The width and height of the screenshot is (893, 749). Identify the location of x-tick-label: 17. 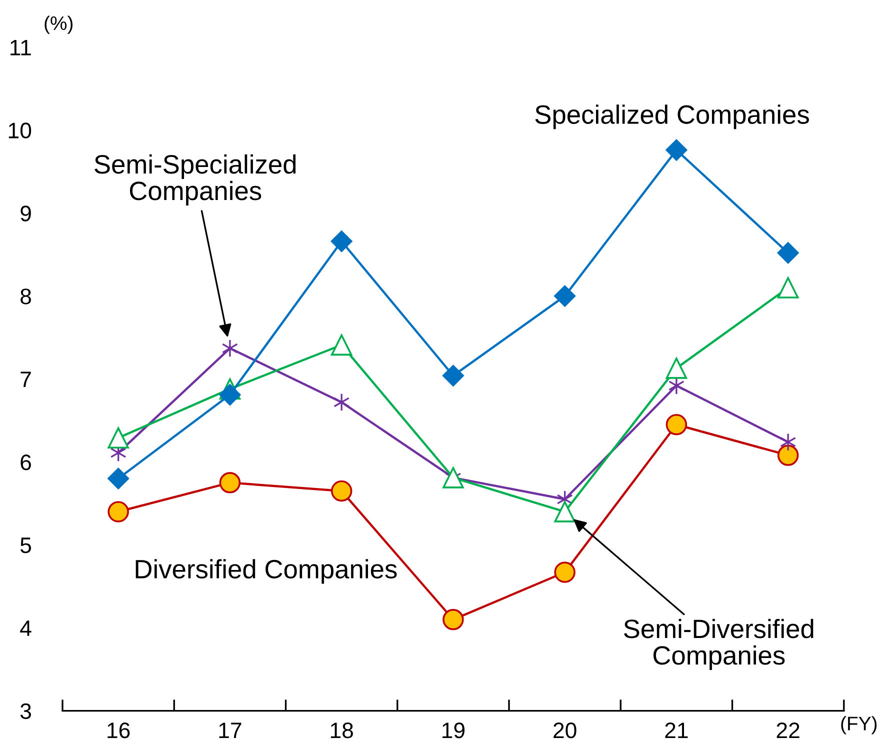
(230, 730).